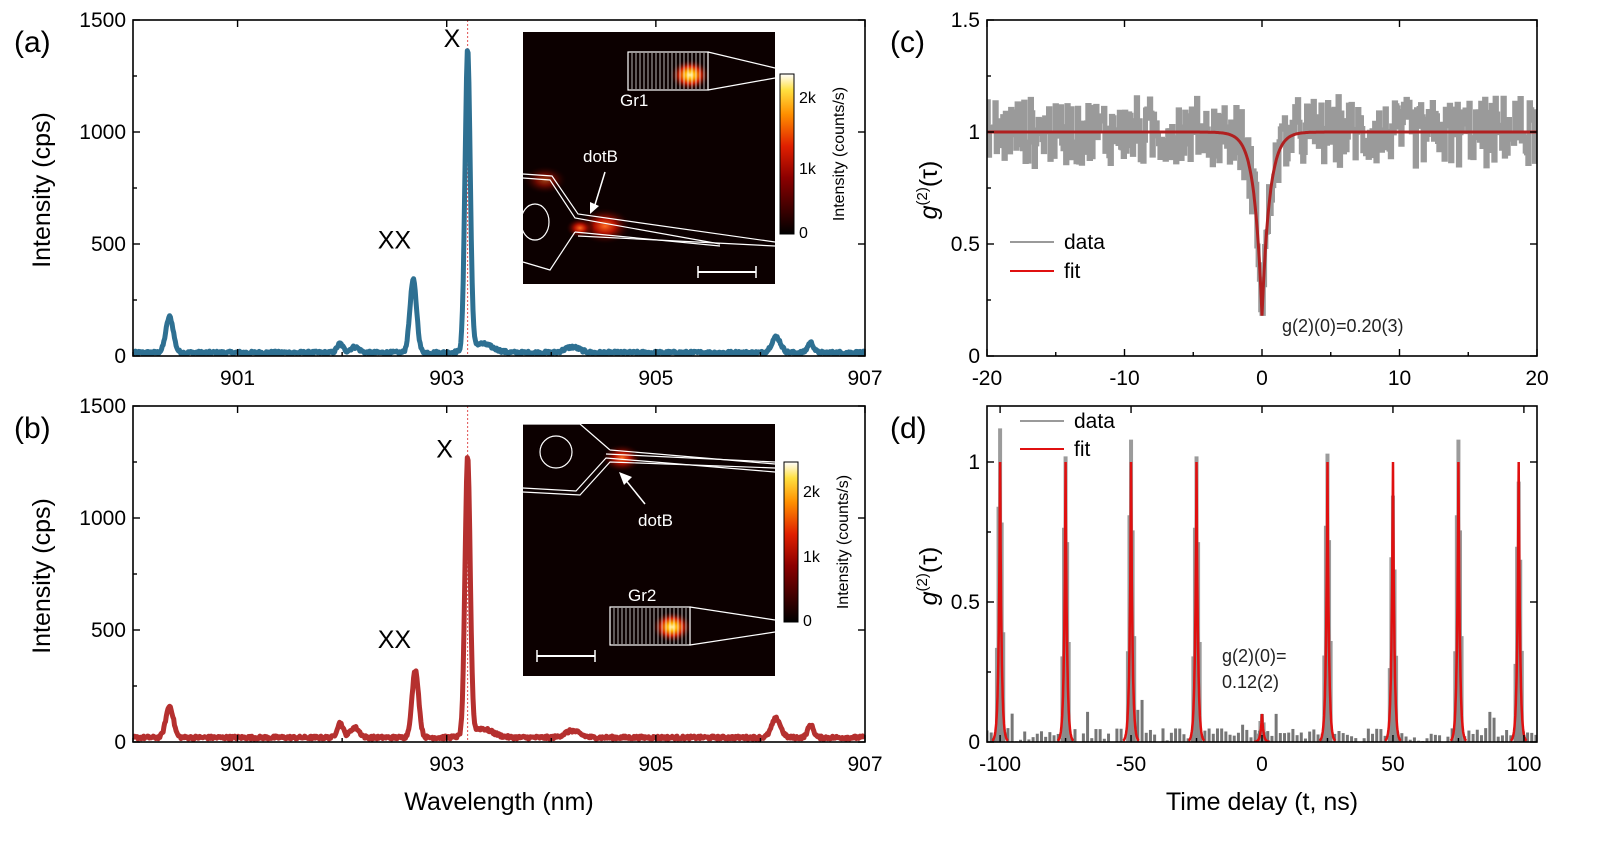  Describe the element at coordinates (237, 378) in the screenshot. I see `panel-a-xtick-label: 901` at that location.